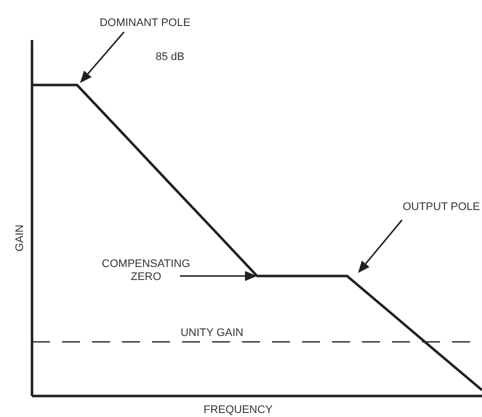 The image size is (482, 417). What do you see at coordinates (20, 238) in the screenshot?
I see `y-axis-title: GAIN` at bounding box center [20, 238].